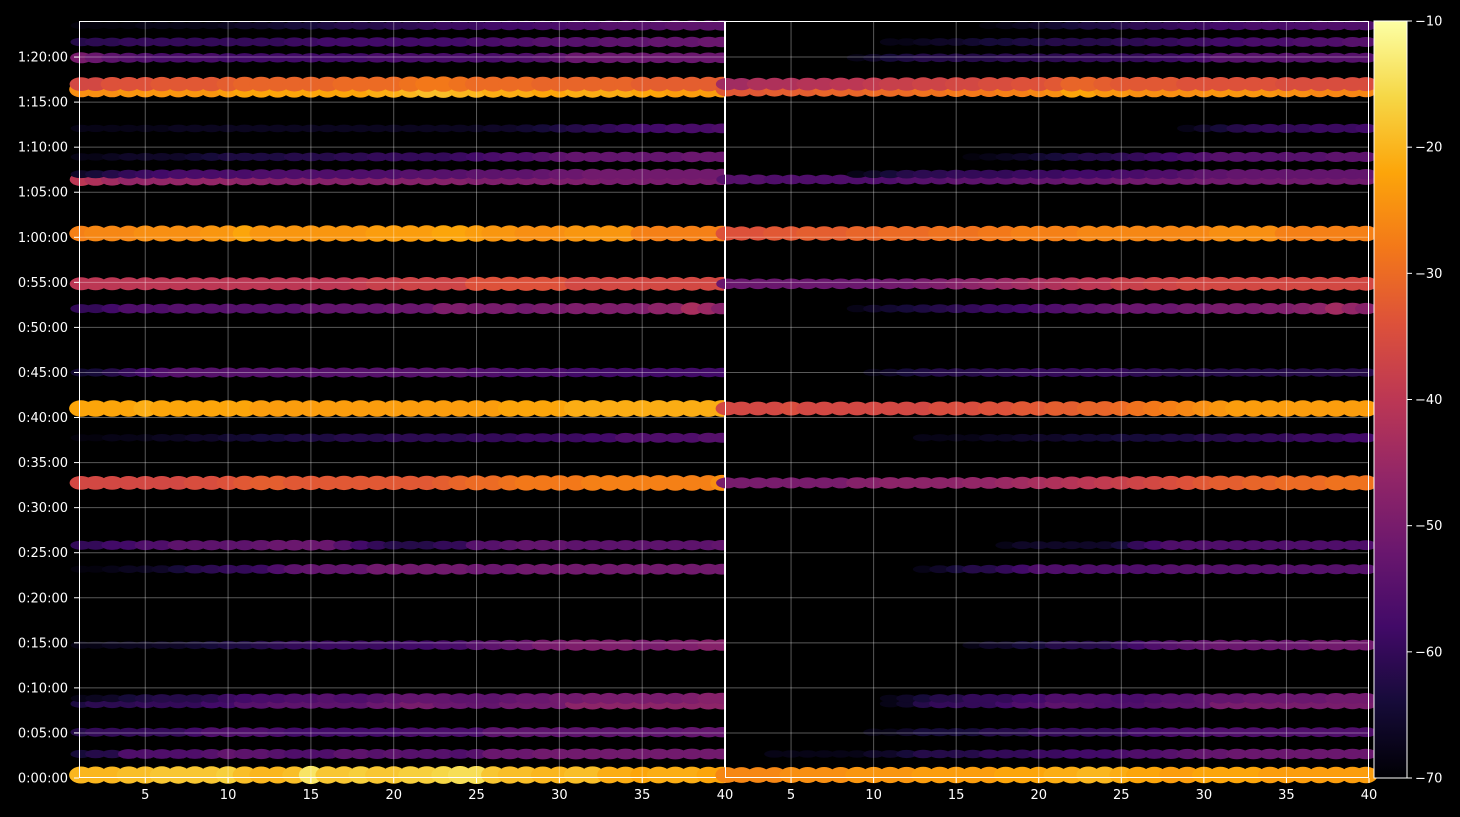 The image size is (1460, 817). What do you see at coordinates (43, 103) in the screenshot?
I see `y-tick-label: 1:15:00` at bounding box center [43, 103].